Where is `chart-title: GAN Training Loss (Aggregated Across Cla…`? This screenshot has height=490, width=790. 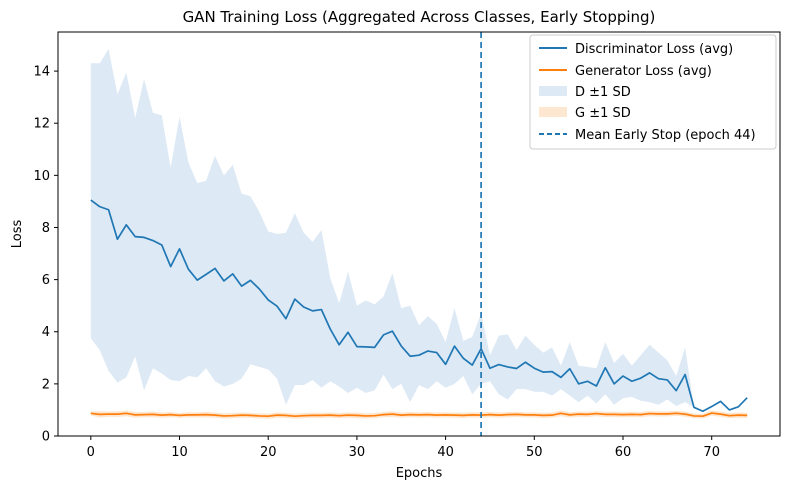 chart-title: GAN Training Loss (Aggregated Across Cla… is located at coordinates (419, 17).